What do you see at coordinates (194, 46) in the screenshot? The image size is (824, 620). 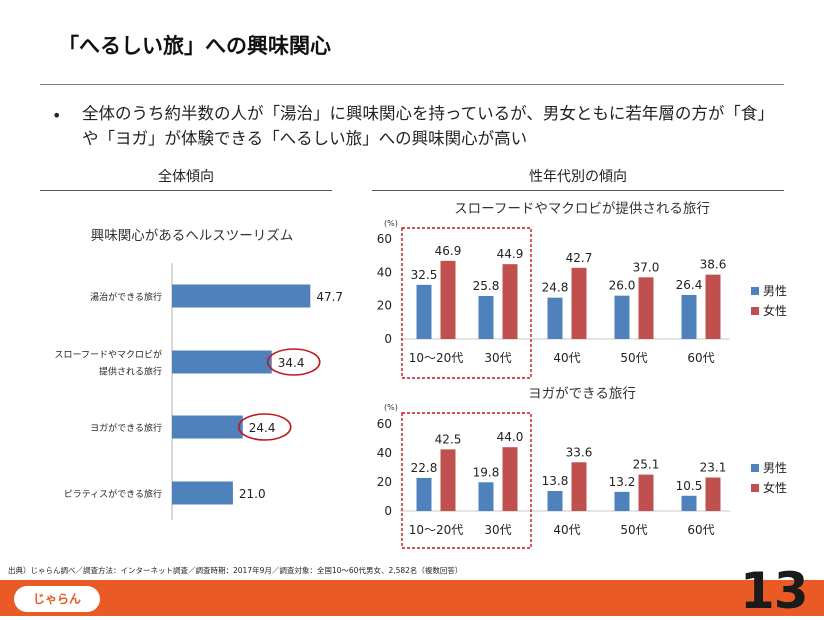 I see `page-title: 「へるしい旅」への興味関心` at bounding box center [194, 46].